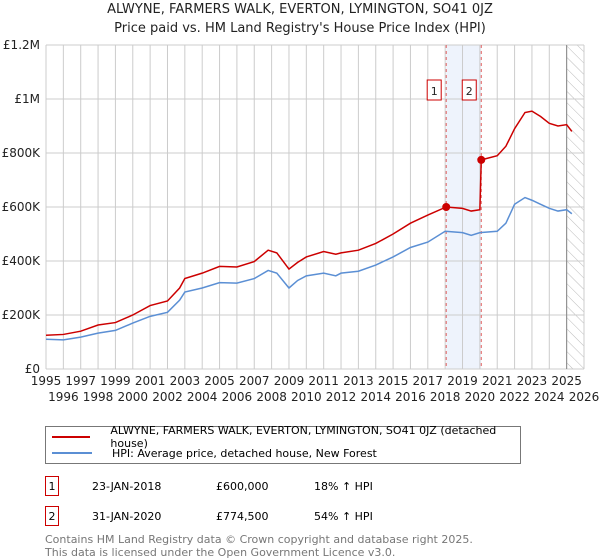 This screenshot has width=600, height=560. What do you see at coordinates (185, 381) in the screenshot?
I see `x-tick-label: 2003` at bounding box center [185, 381].